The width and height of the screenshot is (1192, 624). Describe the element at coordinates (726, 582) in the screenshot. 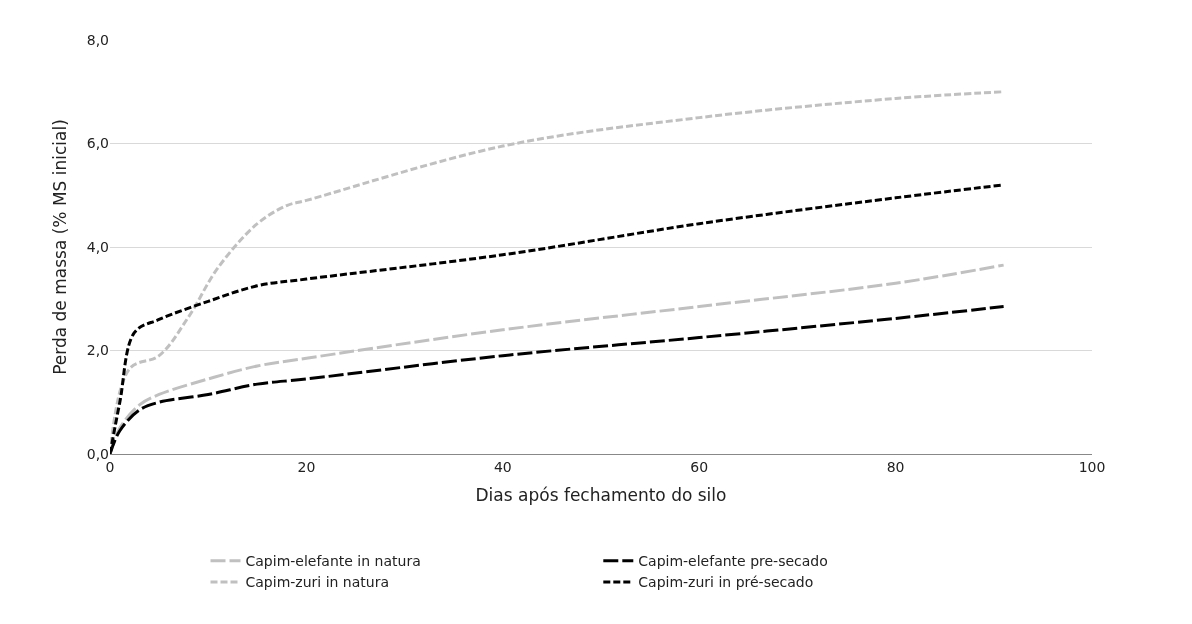

I see `legend-label: Capim-zuri in pré-secado` at that location.